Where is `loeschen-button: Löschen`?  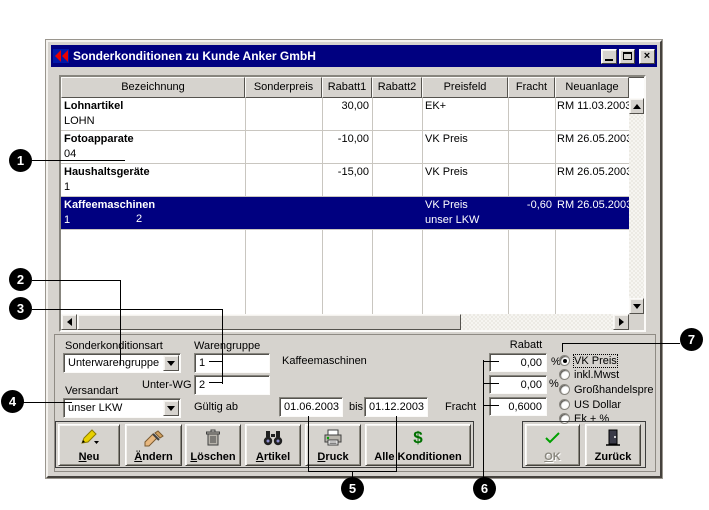 loeschen-button: Löschen is located at coordinates (213, 445).